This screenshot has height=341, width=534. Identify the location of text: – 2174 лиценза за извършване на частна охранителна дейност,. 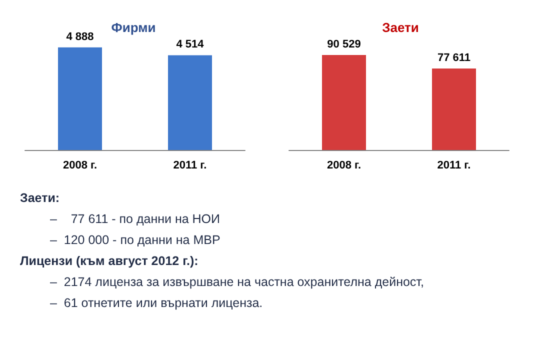
(237, 282).